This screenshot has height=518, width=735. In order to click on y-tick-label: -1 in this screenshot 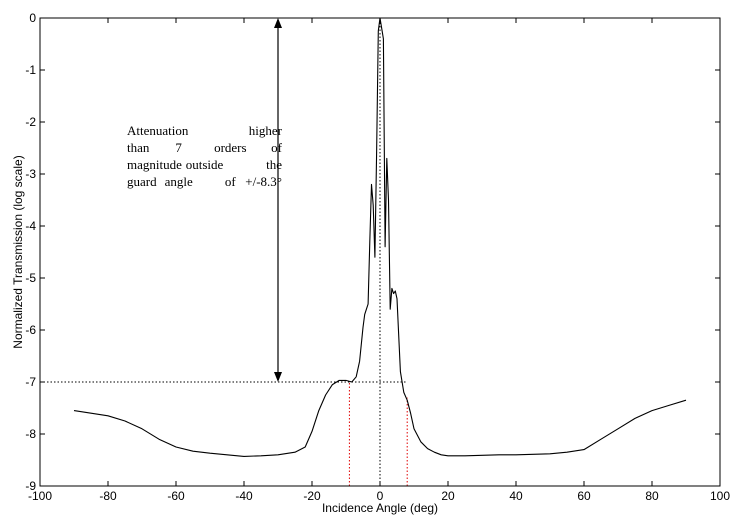, I will do `click(30, 70)`.